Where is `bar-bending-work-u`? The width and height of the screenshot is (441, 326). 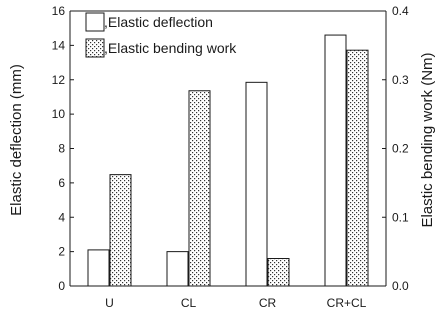
bar-bending-work-u is located at coordinates (120, 230).